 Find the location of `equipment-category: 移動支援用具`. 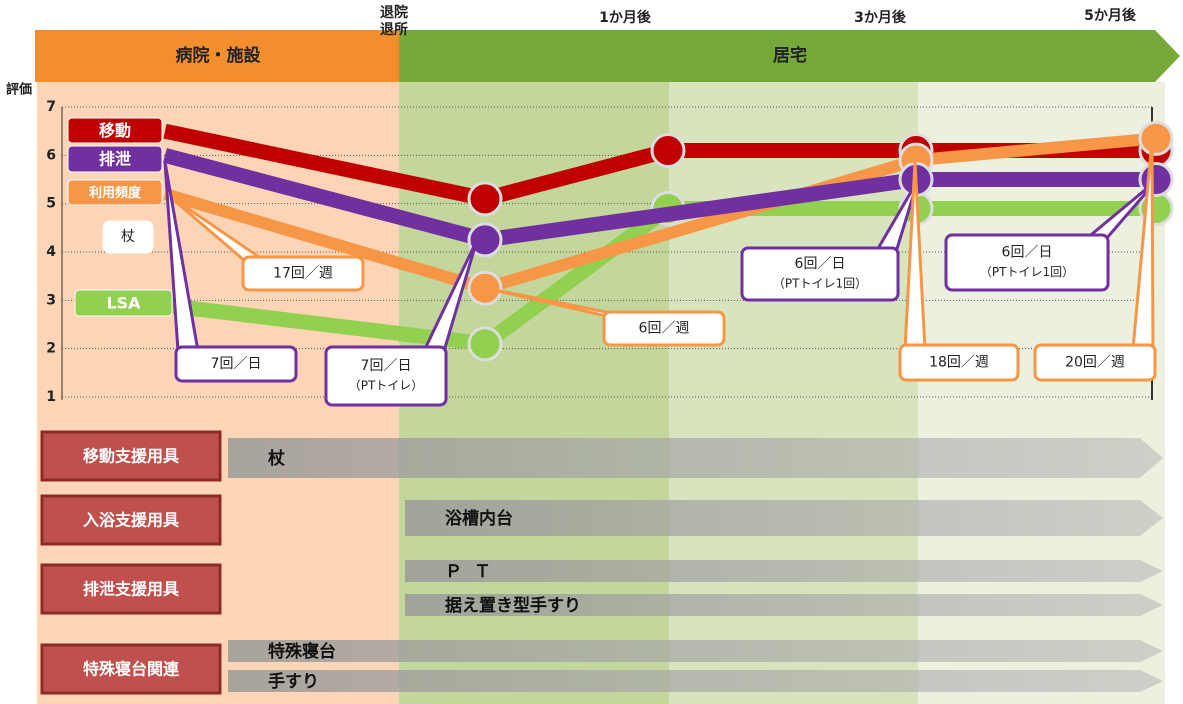

equipment-category: 移動支援用具 is located at coordinates (131, 456).